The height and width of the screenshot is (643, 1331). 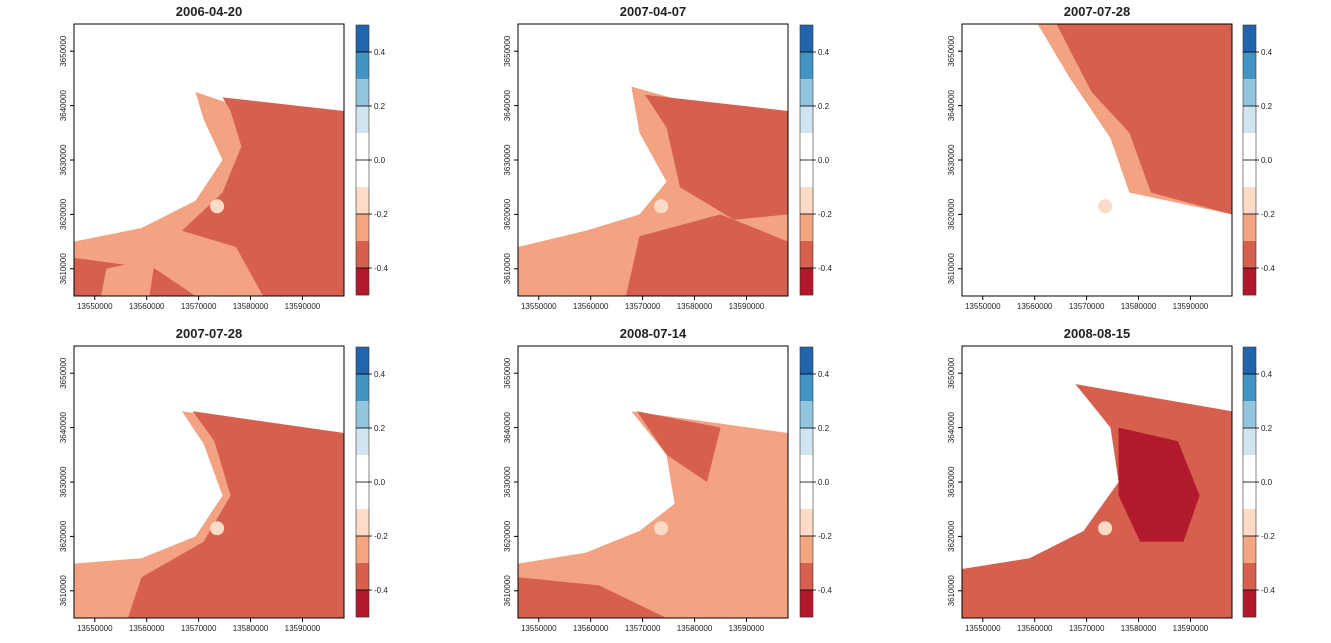 I want to click on panel-title: 2008-08-15, so click(x=1097, y=333).